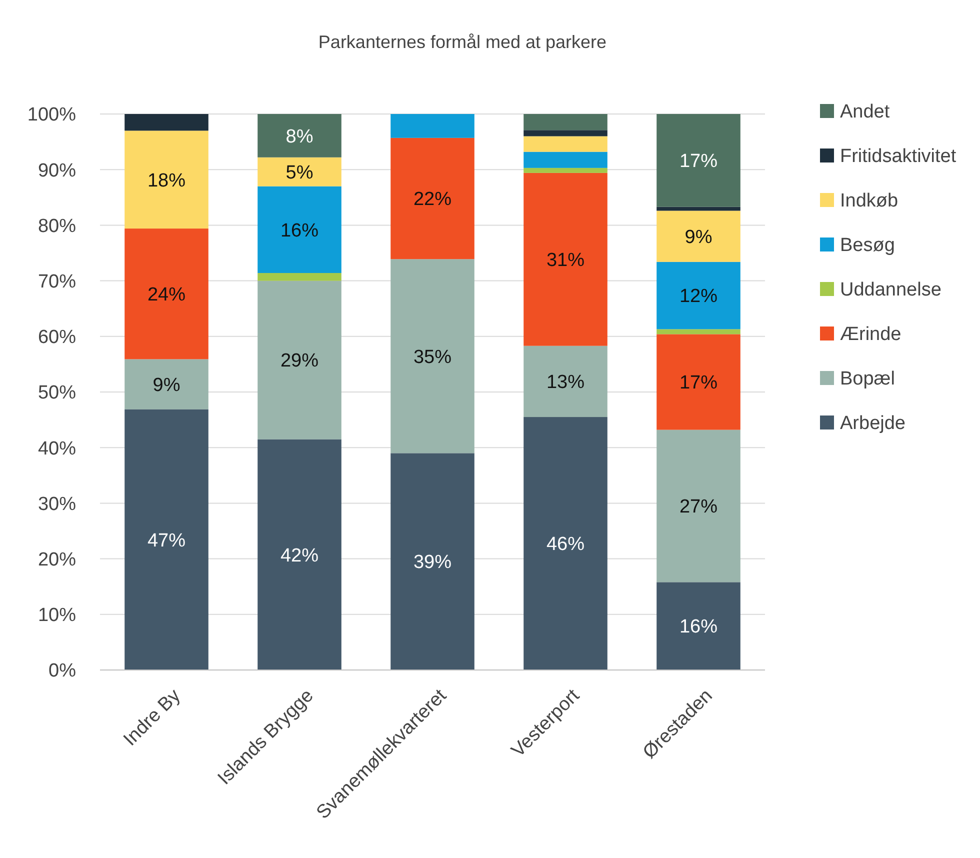 This screenshot has height=858, width=980. What do you see at coordinates (867, 379) in the screenshot?
I see `legend-label: Bopæl` at bounding box center [867, 379].